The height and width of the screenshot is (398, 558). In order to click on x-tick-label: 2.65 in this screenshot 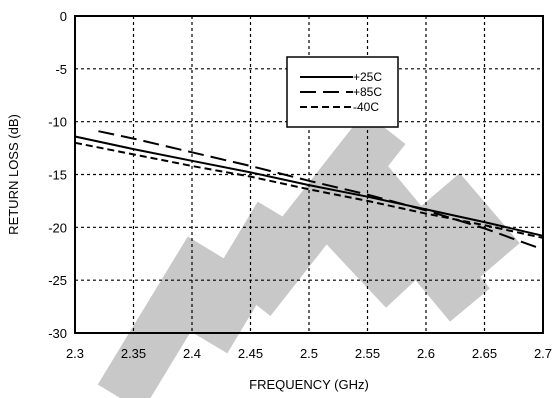, I will do `click(484, 353)`.